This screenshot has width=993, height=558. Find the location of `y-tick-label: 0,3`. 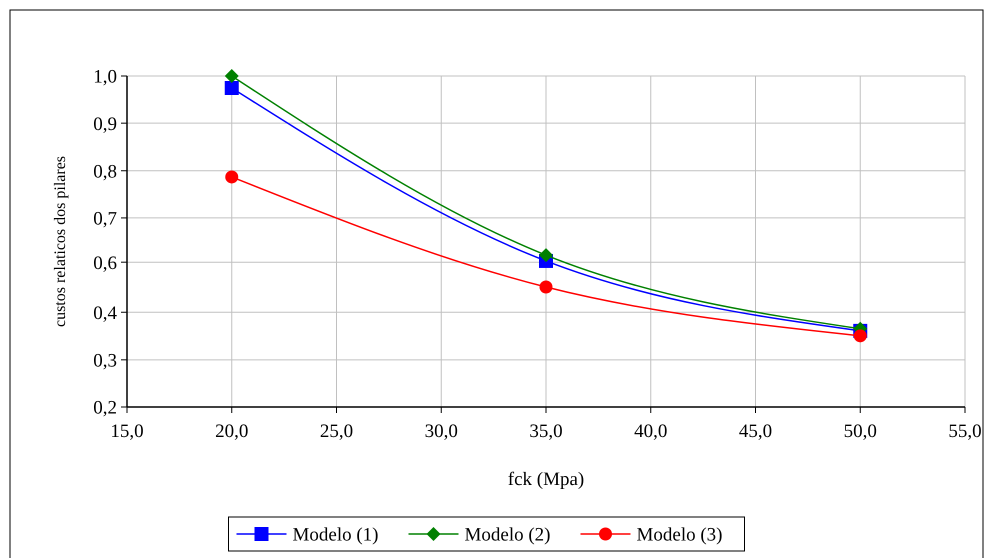

y-tick-label: 0,3 is located at coordinates (105, 361).